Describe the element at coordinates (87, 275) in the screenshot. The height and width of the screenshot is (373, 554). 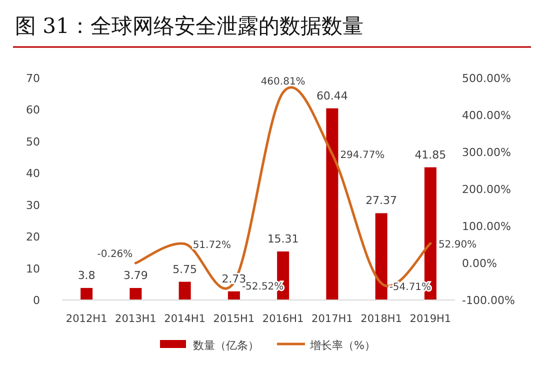
I see `data-label: 3.8` at that location.